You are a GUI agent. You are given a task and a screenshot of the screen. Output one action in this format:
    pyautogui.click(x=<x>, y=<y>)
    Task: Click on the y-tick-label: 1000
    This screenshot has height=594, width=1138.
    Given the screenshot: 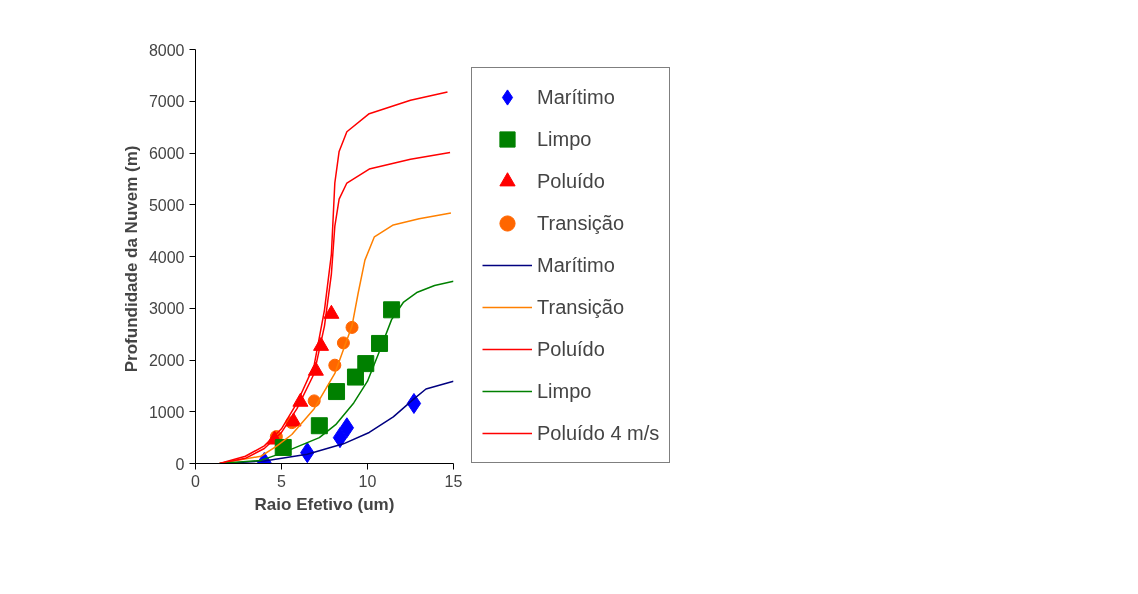 What is the action you would take?
    pyautogui.click(x=166, y=412)
    